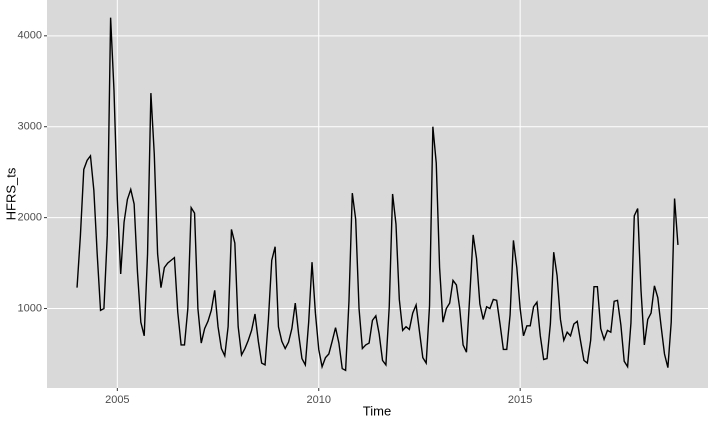 This screenshot has width=708, height=424. I want to click on y-tick-label: 3000, so click(30, 127).